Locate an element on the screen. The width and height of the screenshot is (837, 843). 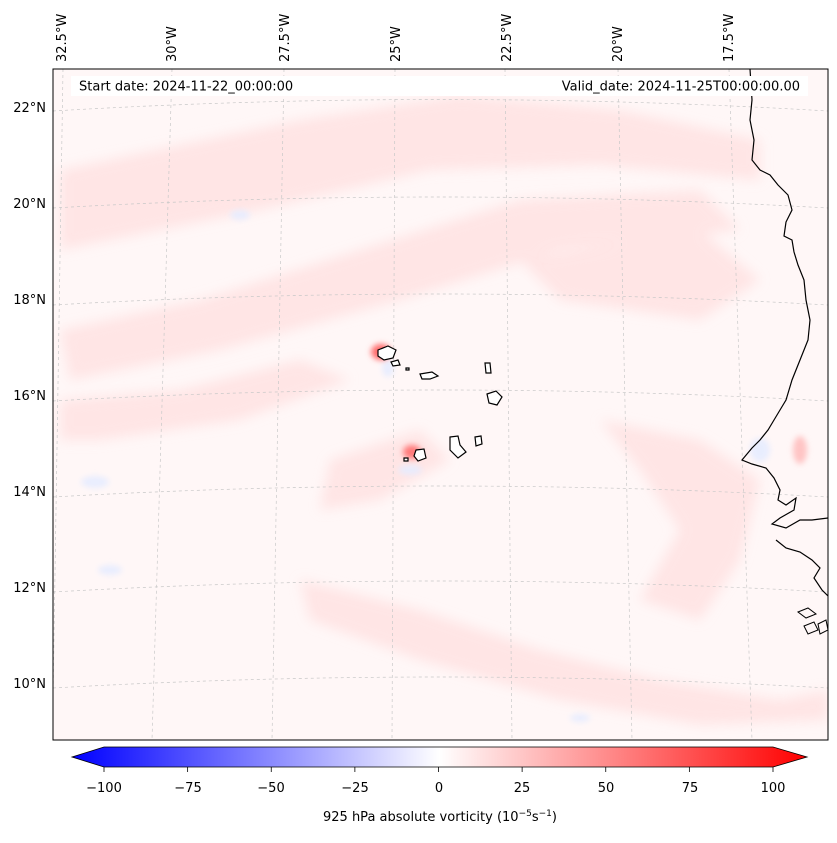
africa-coastline-south is located at coordinates (801, 568).